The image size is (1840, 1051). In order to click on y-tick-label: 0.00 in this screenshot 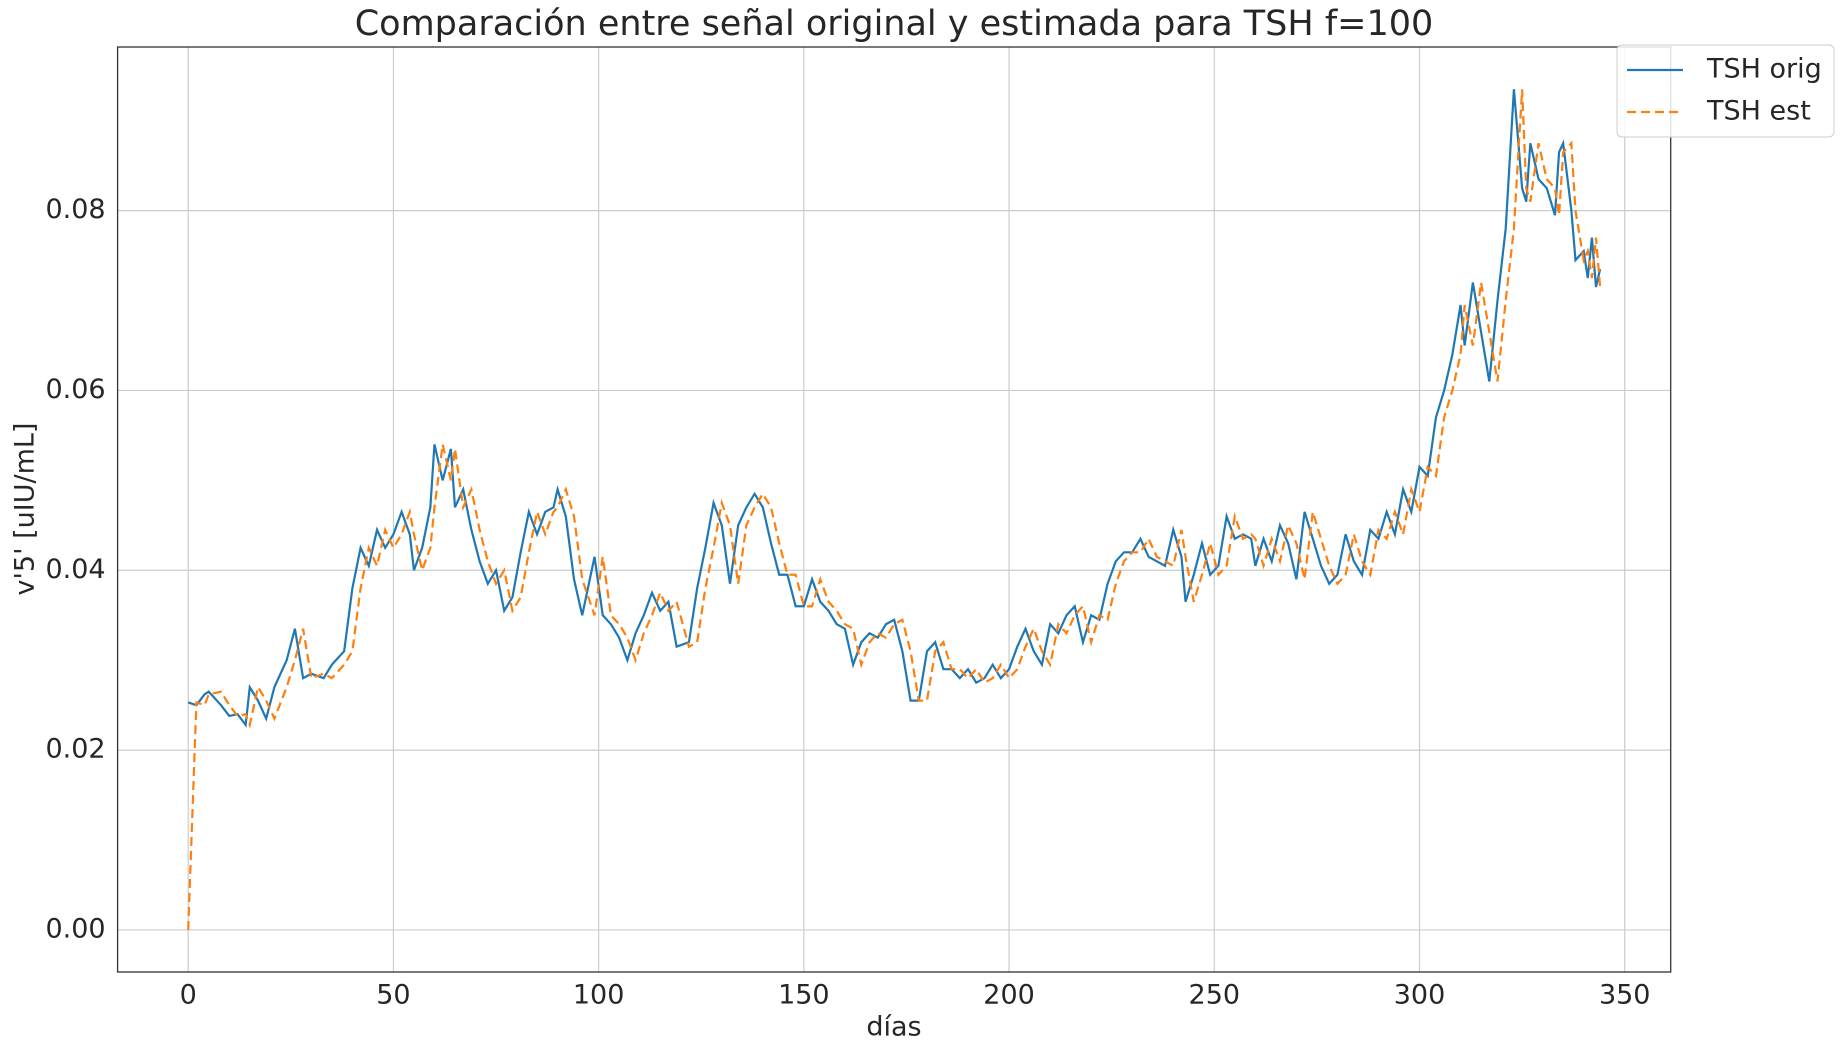, I will do `click(75, 928)`.